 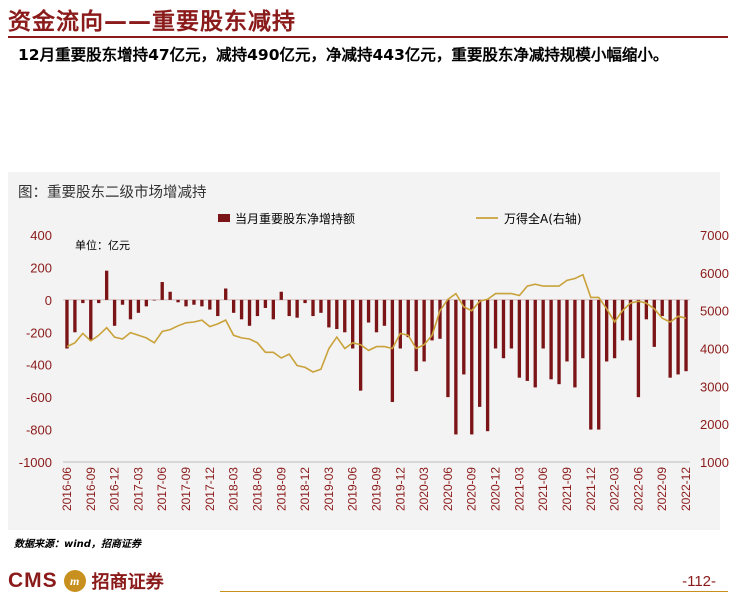 What do you see at coordinates (714, 386) in the screenshot?
I see `right-axis-tick-label: 3000` at bounding box center [714, 386].